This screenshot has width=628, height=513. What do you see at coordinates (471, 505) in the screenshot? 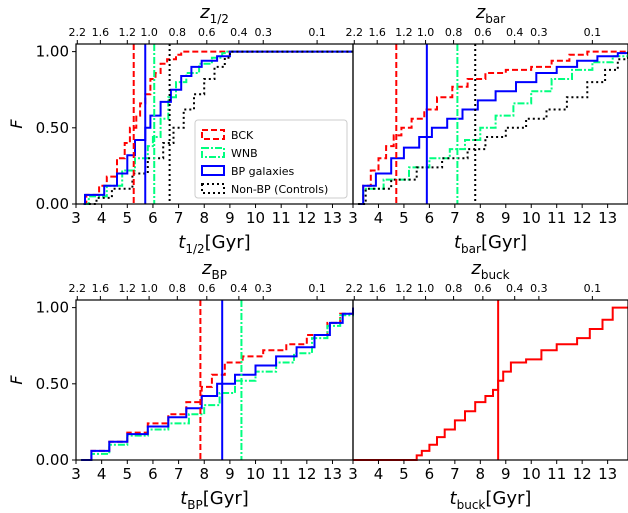
I see `x-axis-label-sub: buck` at bounding box center [471, 505].